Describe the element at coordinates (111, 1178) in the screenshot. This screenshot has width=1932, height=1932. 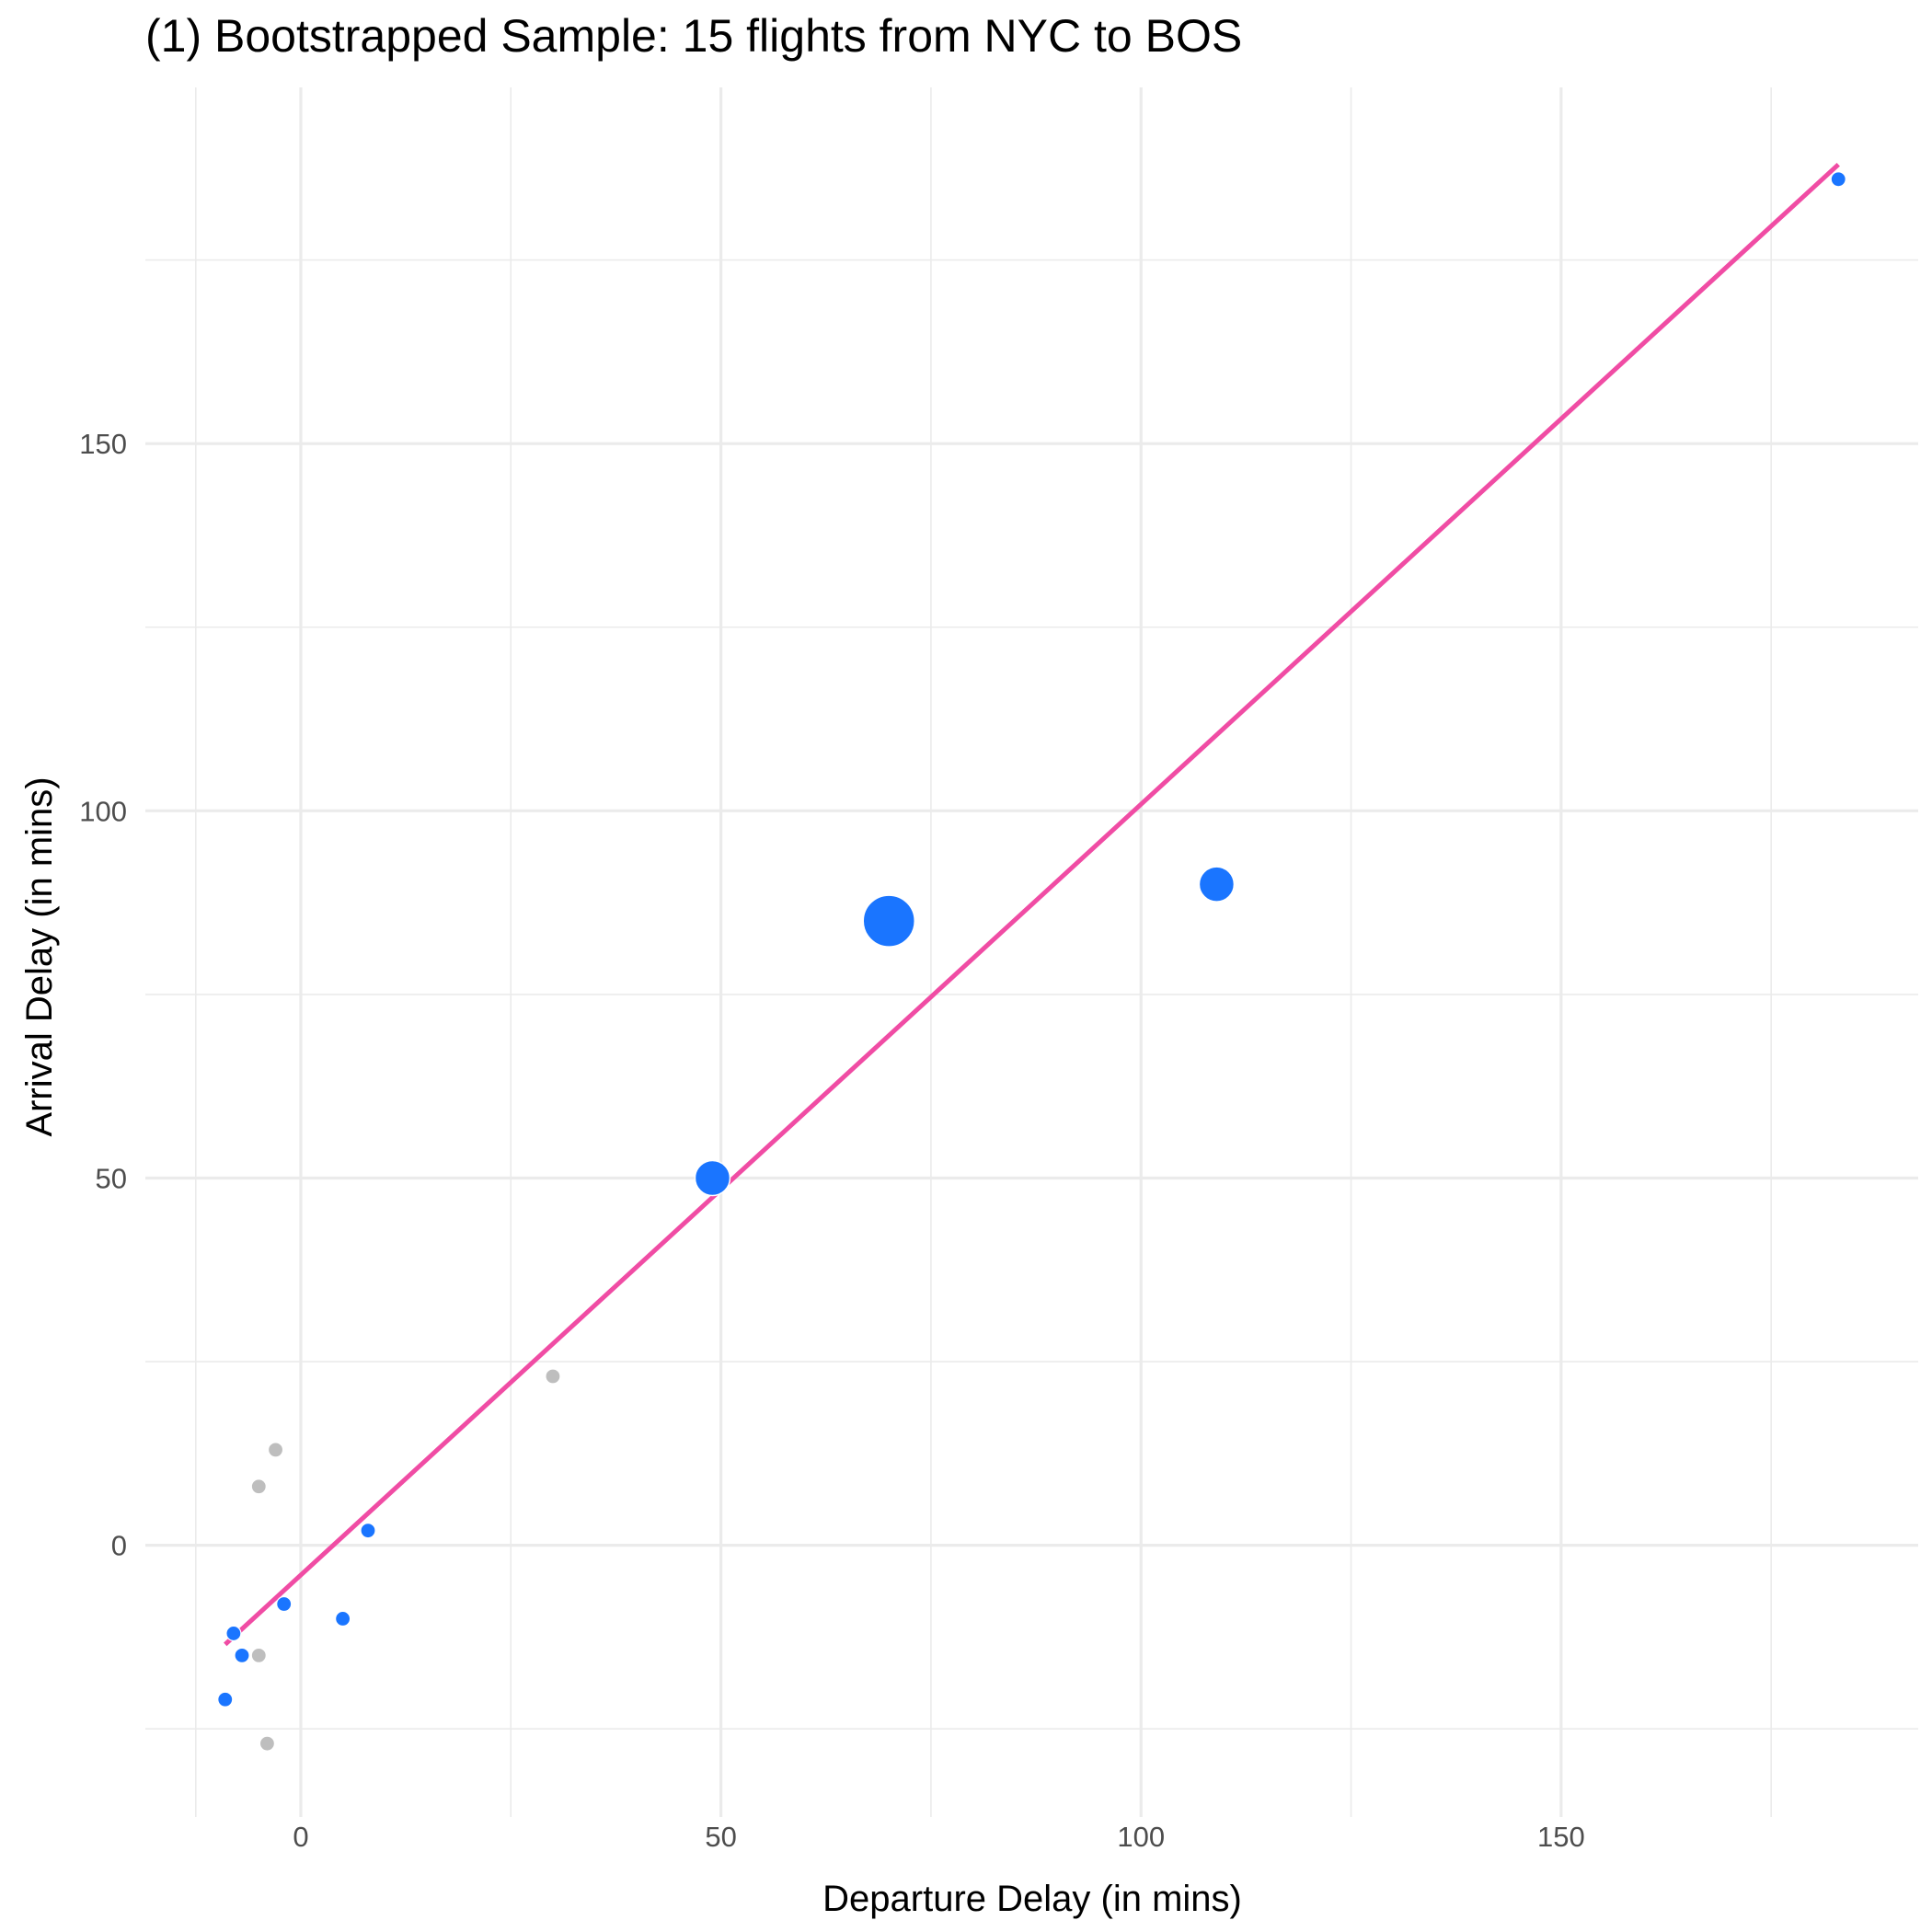
I see `y-tick-label: 50` at that location.